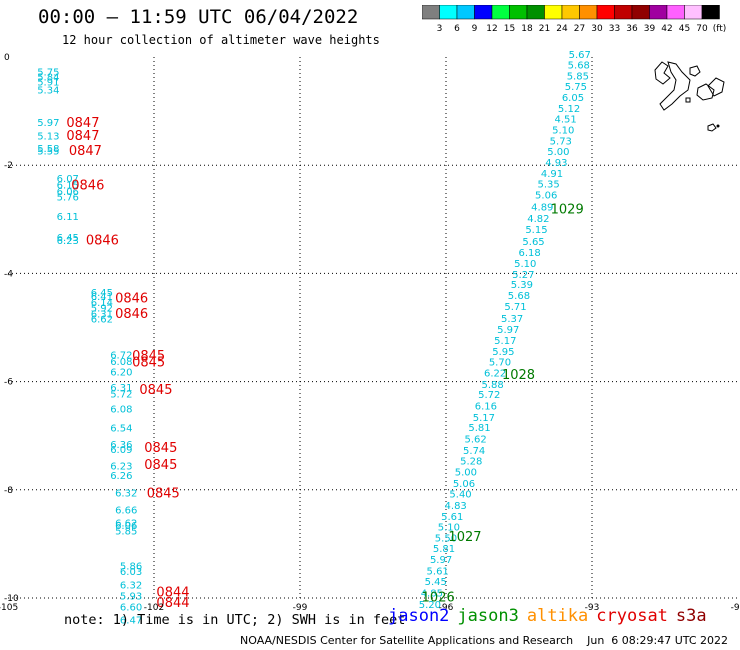 The image size is (740, 650). Describe the element at coordinates (102, 293) in the screenshot. I see `wave-height-label: 6.45` at that location.